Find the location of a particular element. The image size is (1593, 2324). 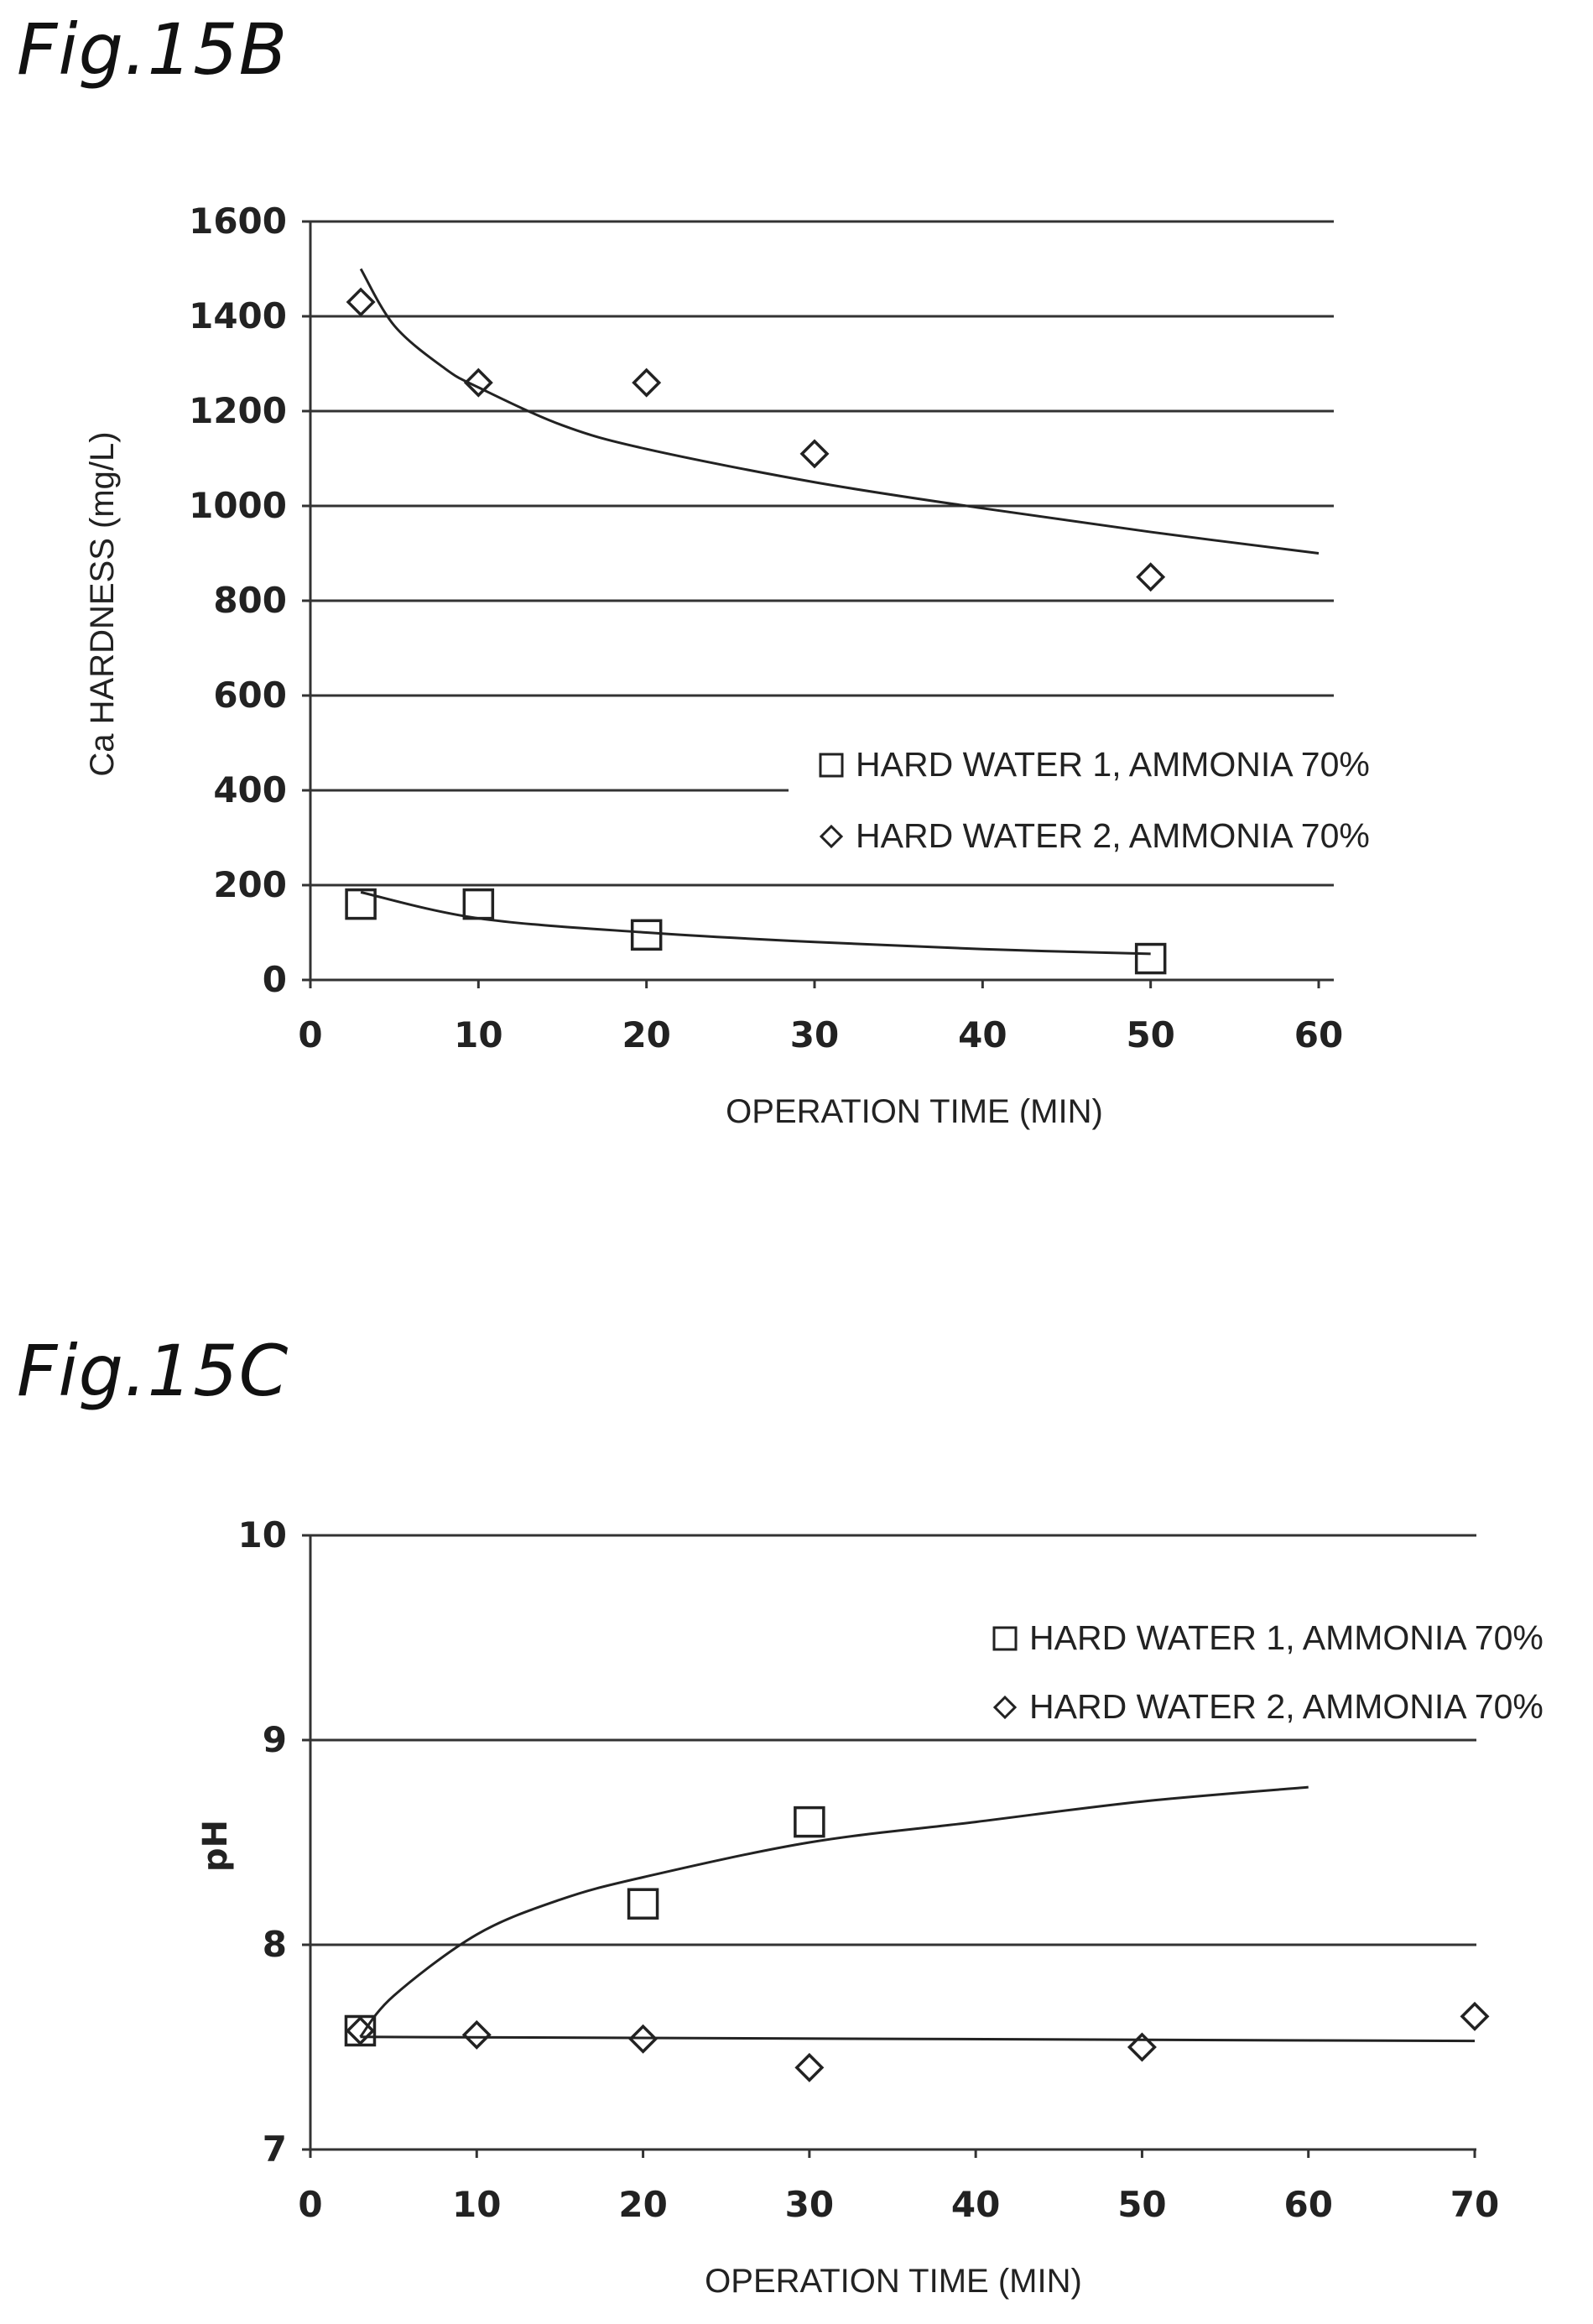

y-tick-label: 8 is located at coordinates (275, 1944).